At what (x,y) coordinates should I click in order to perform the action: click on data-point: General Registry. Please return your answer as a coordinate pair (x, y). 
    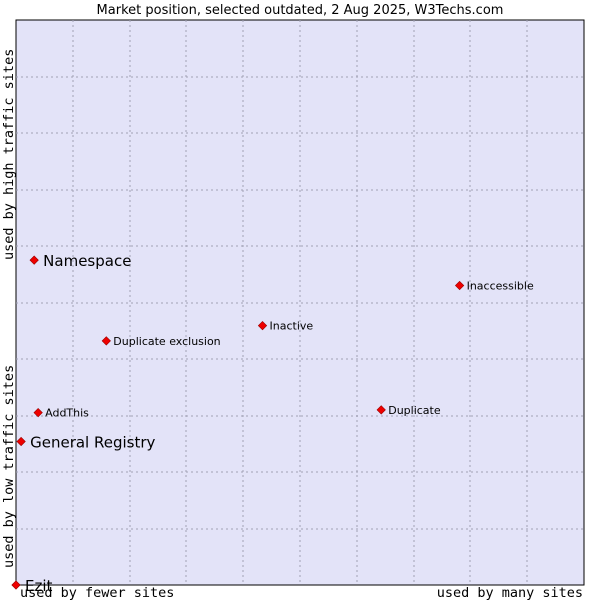
    Looking at the image, I should click on (86, 442).